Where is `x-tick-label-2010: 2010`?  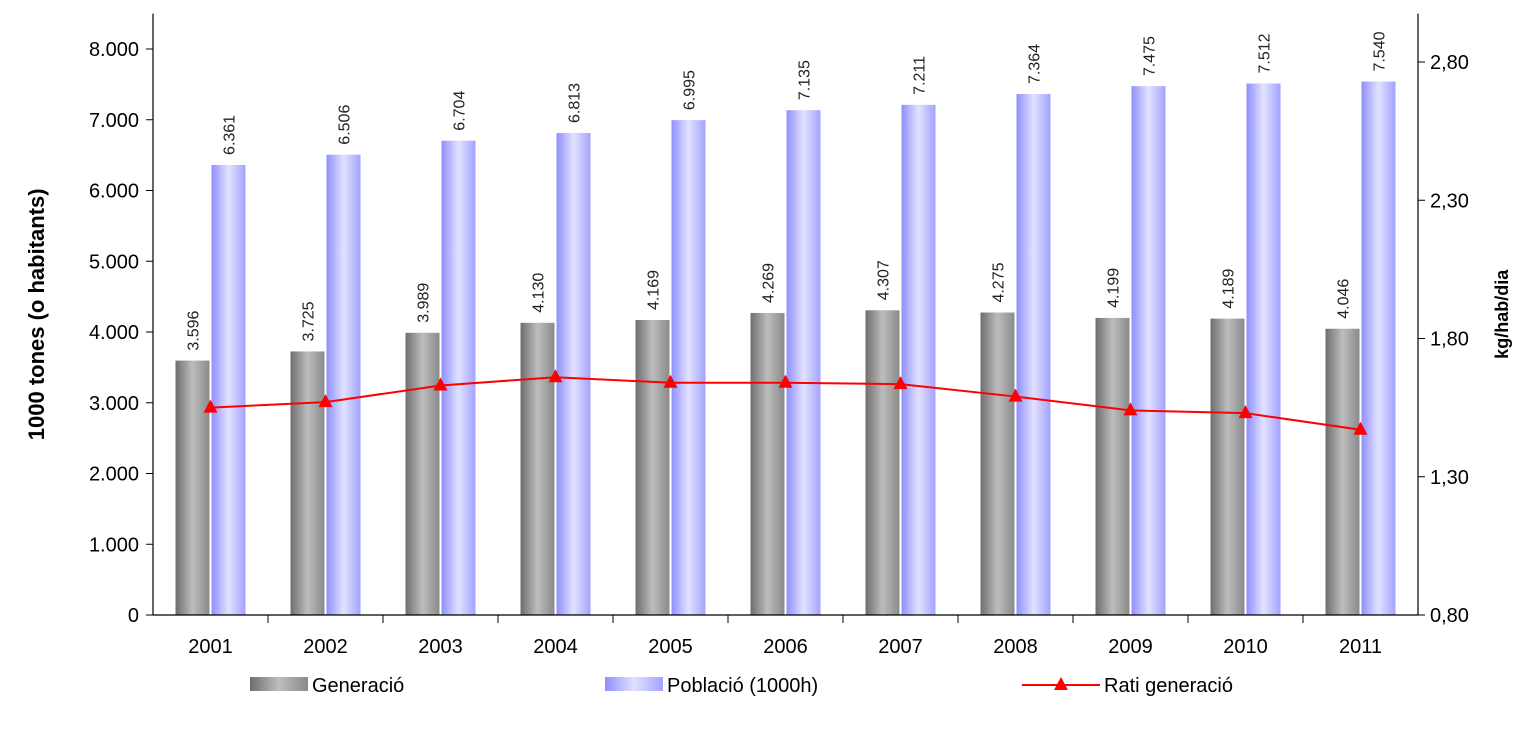 x-tick-label-2010: 2010 is located at coordinates (1245, 647).